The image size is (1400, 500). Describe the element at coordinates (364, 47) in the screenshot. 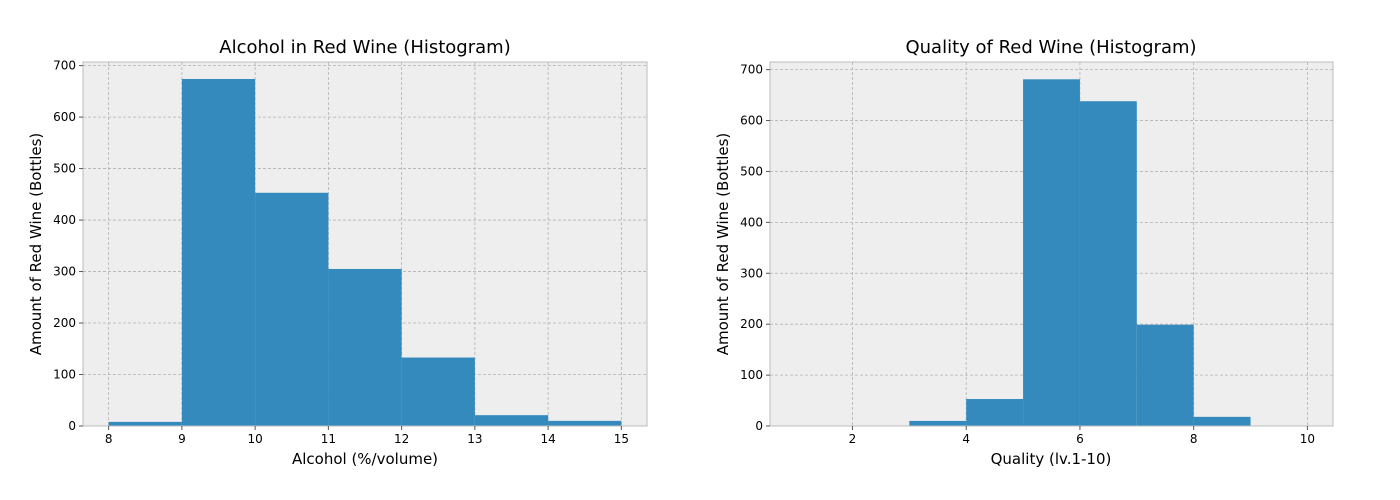

I see `chart-title: Alcohol in Red Wine (Histogram)` at that location.